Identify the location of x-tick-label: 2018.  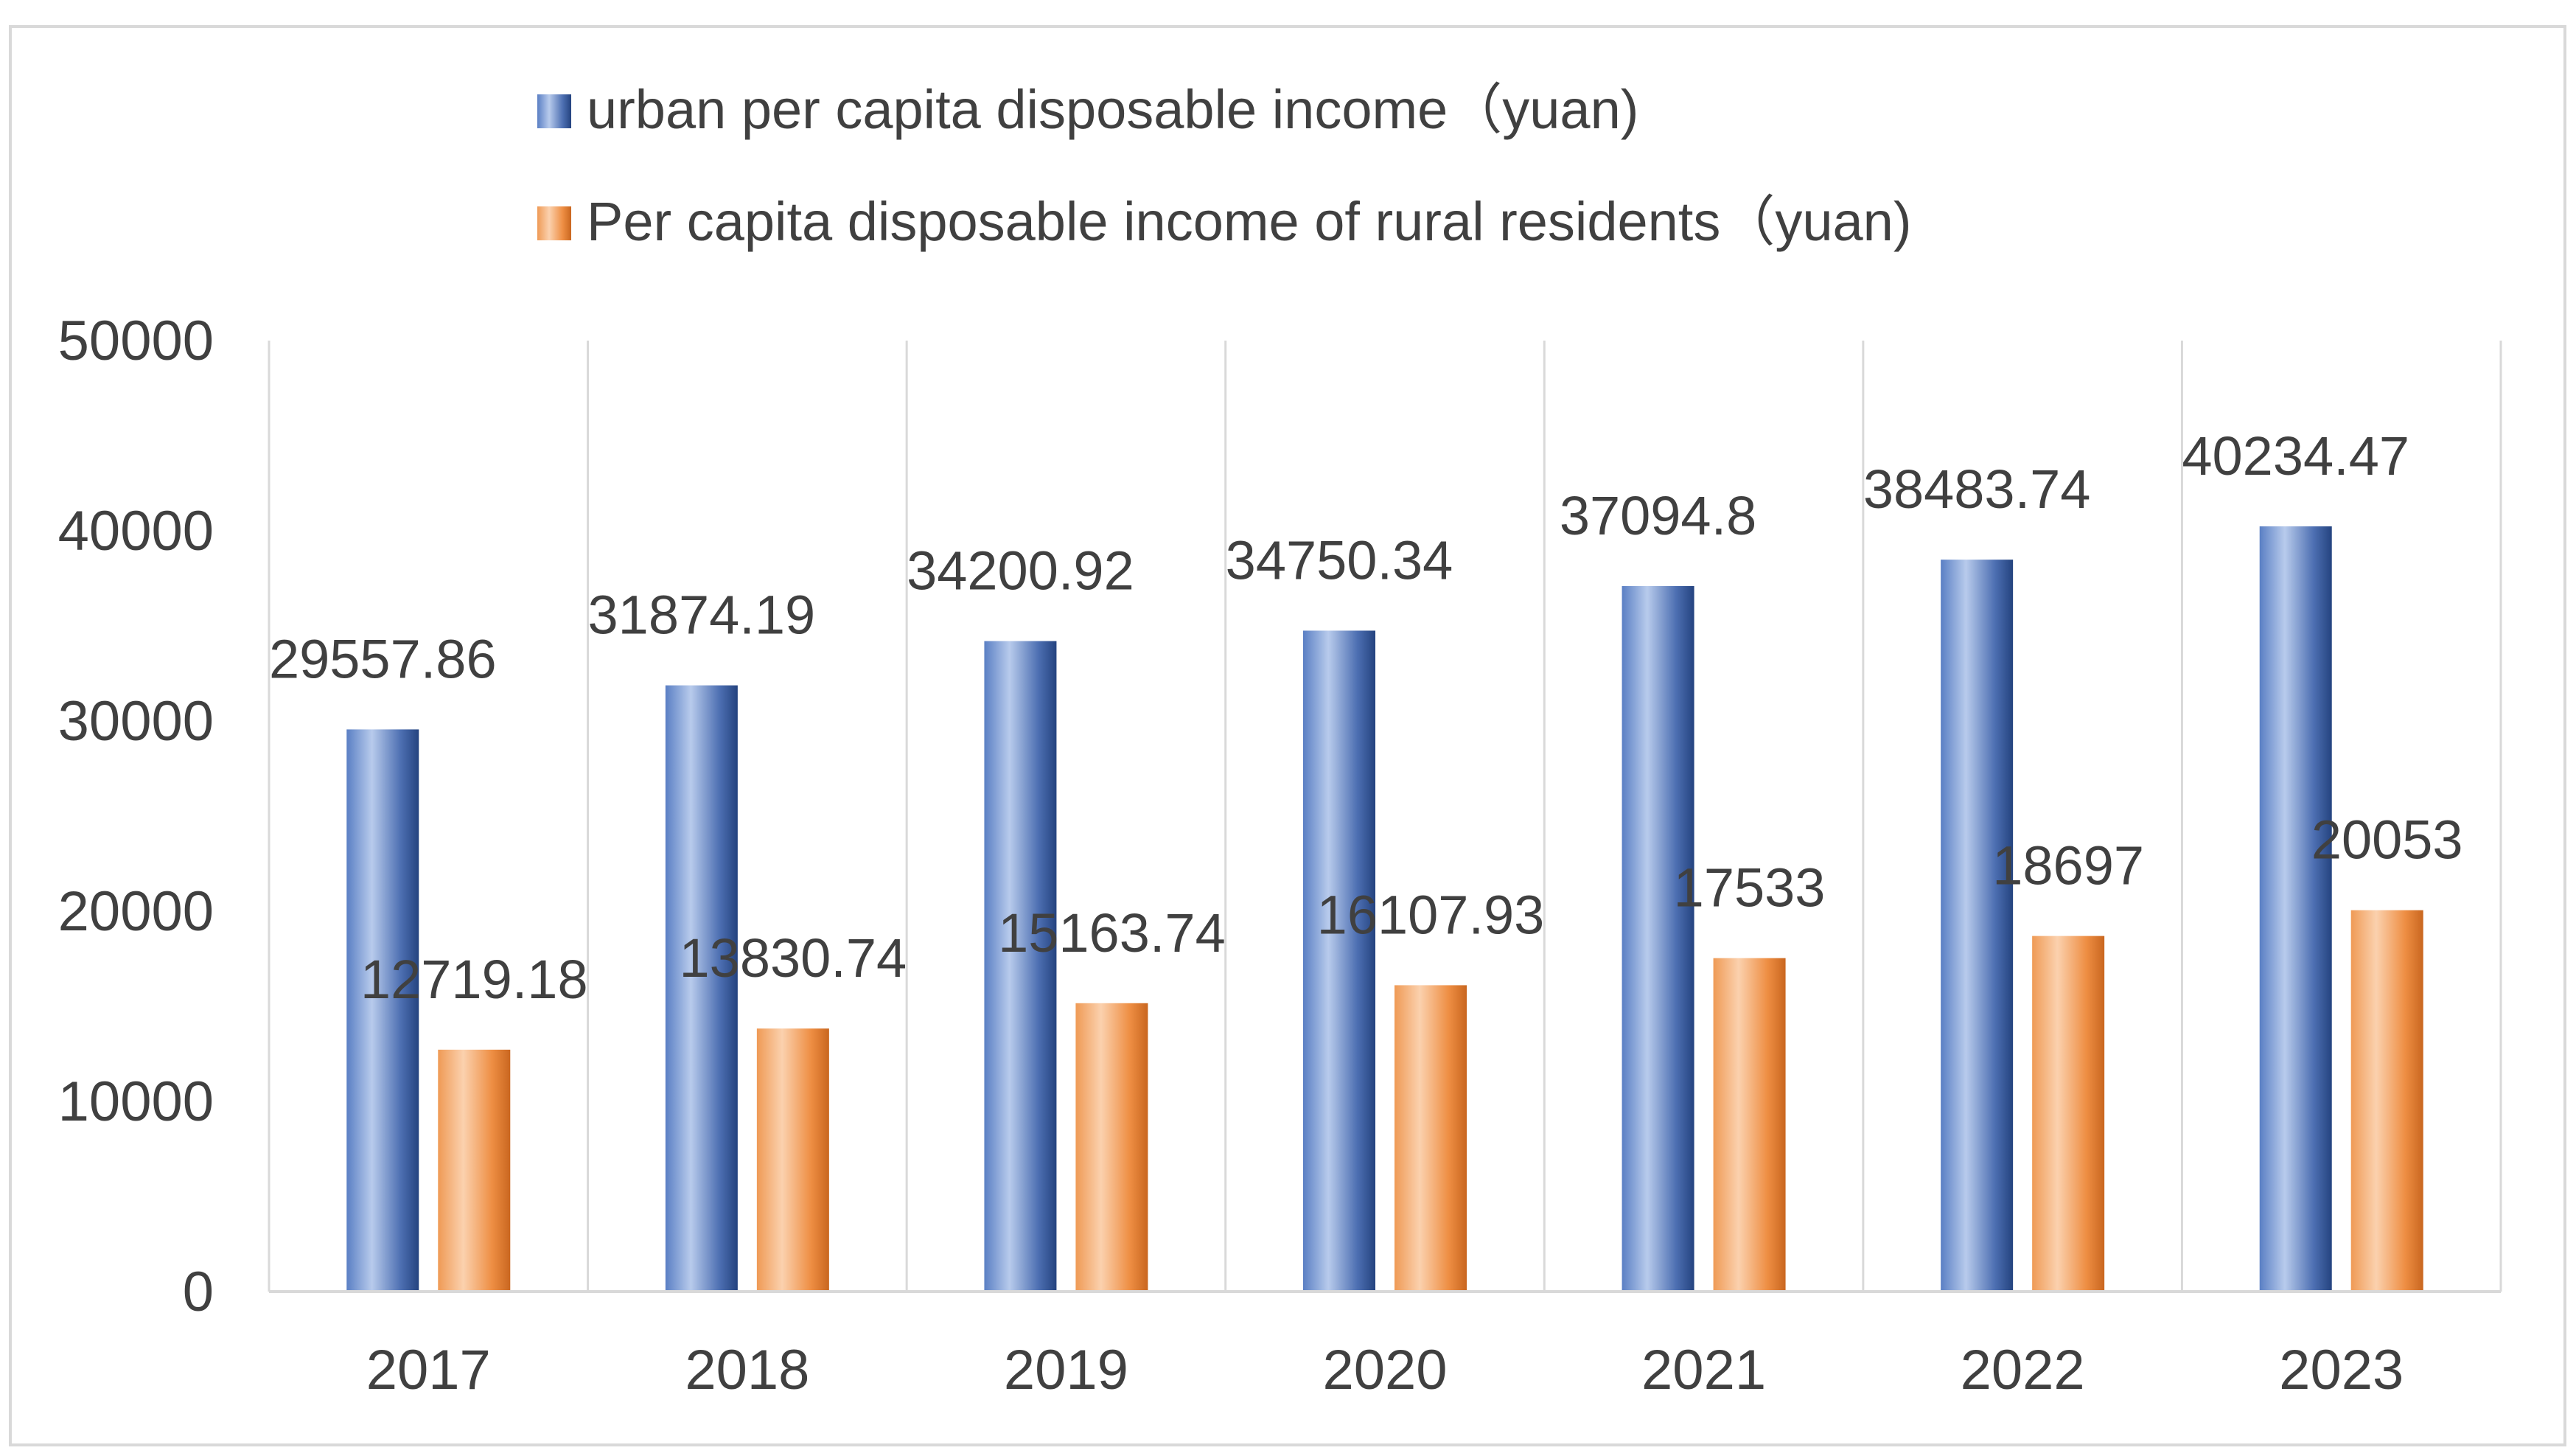
(747, 1370).